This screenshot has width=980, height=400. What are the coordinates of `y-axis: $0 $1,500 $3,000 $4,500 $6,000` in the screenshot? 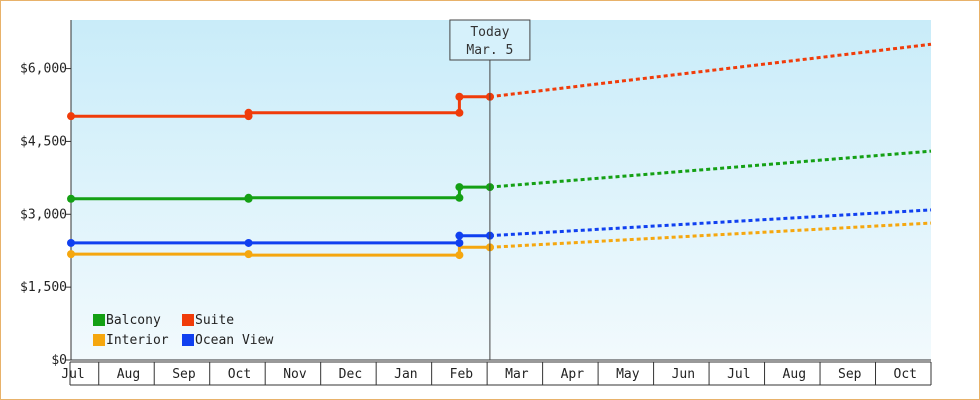 It's located at (46, 194).